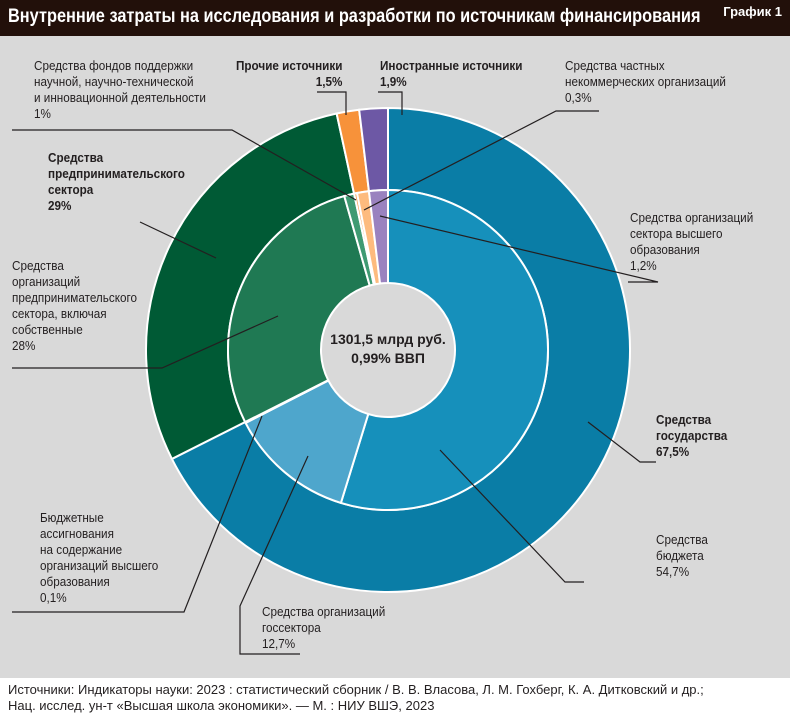 The image size is (790, 720). I want to click on center-total: 1301,5 млрд руб., so click(388, 339).